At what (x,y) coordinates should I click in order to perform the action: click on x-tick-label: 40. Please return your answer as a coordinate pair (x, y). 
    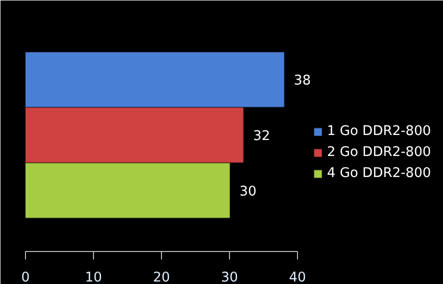
    Looking at the image, I should click on (297, 277).